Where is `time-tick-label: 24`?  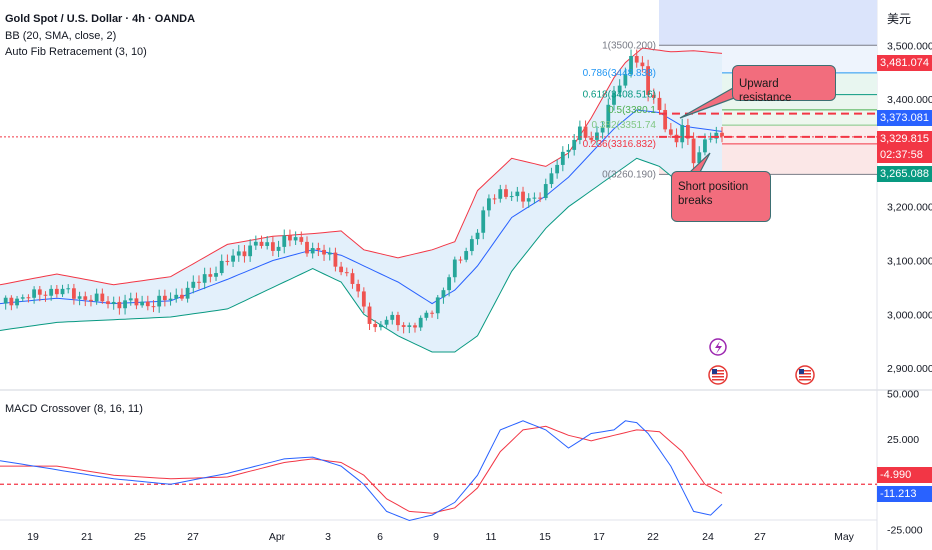 time-tick-label: 24 is located at coordinates (708, 537).